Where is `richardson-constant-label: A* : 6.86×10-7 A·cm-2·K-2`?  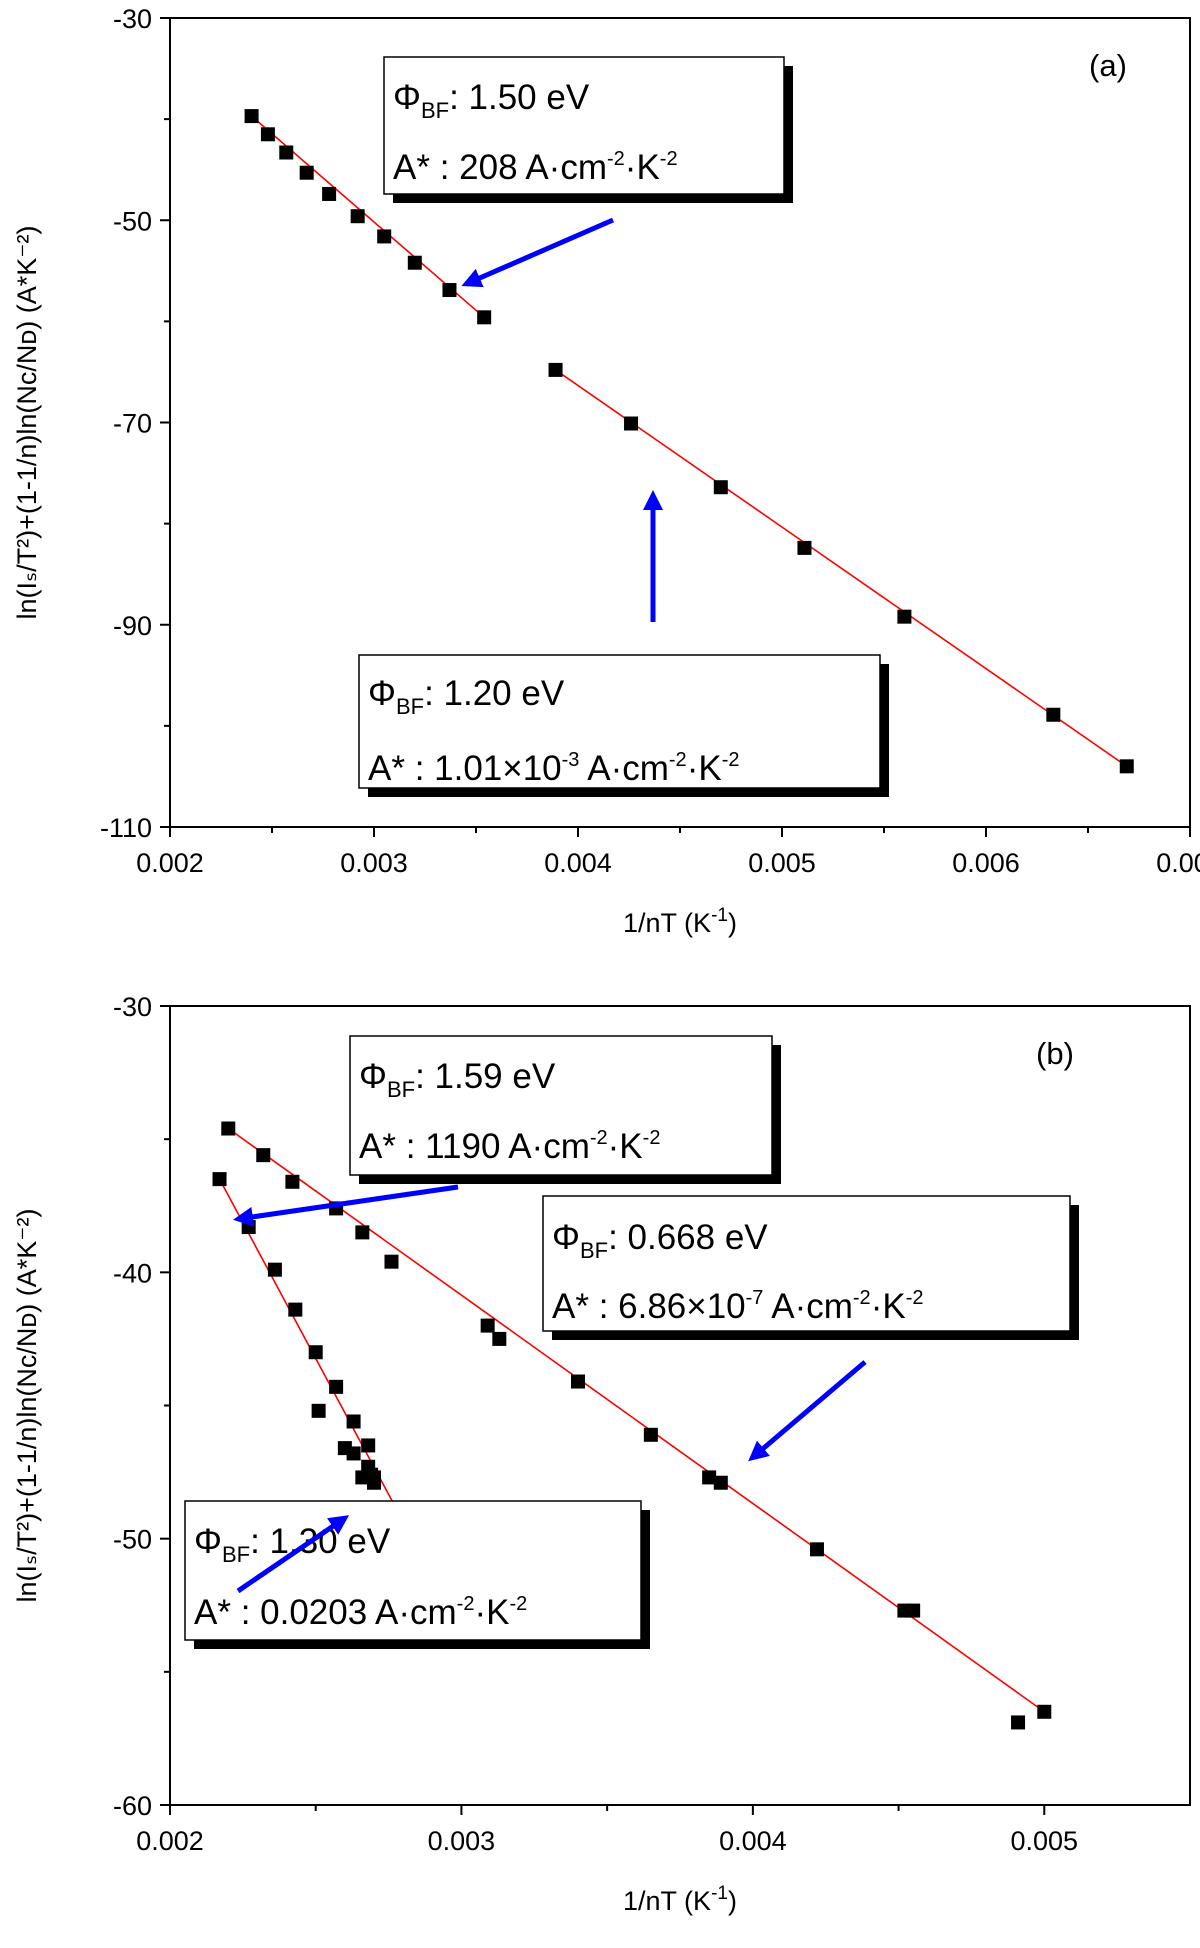 richardson-constant-label: A* : 6.86×10-7 A·cm-2·K-2 is located at coordinates (737, 1306).